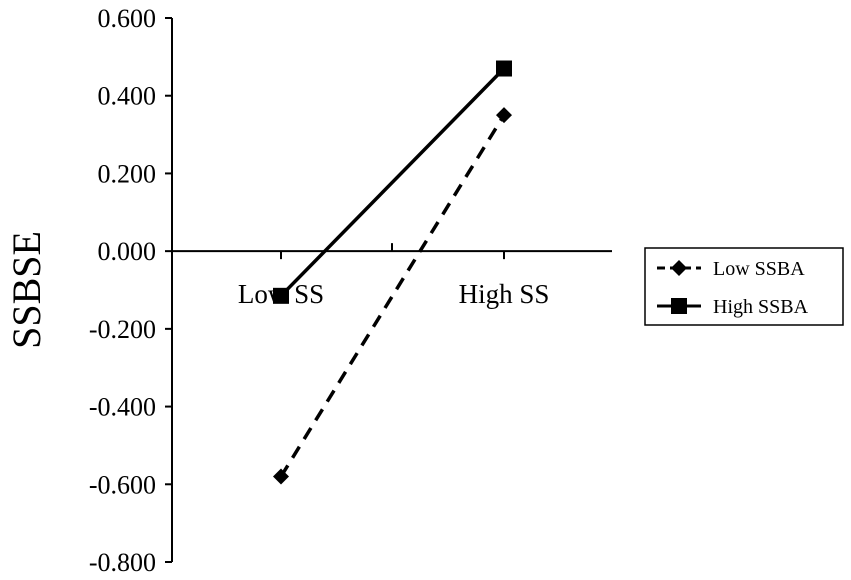  What do you see at coordinates (26, 290) in the screenshot?
I see `y-axis-label: SSBSE` at bounding box center [26, 290].